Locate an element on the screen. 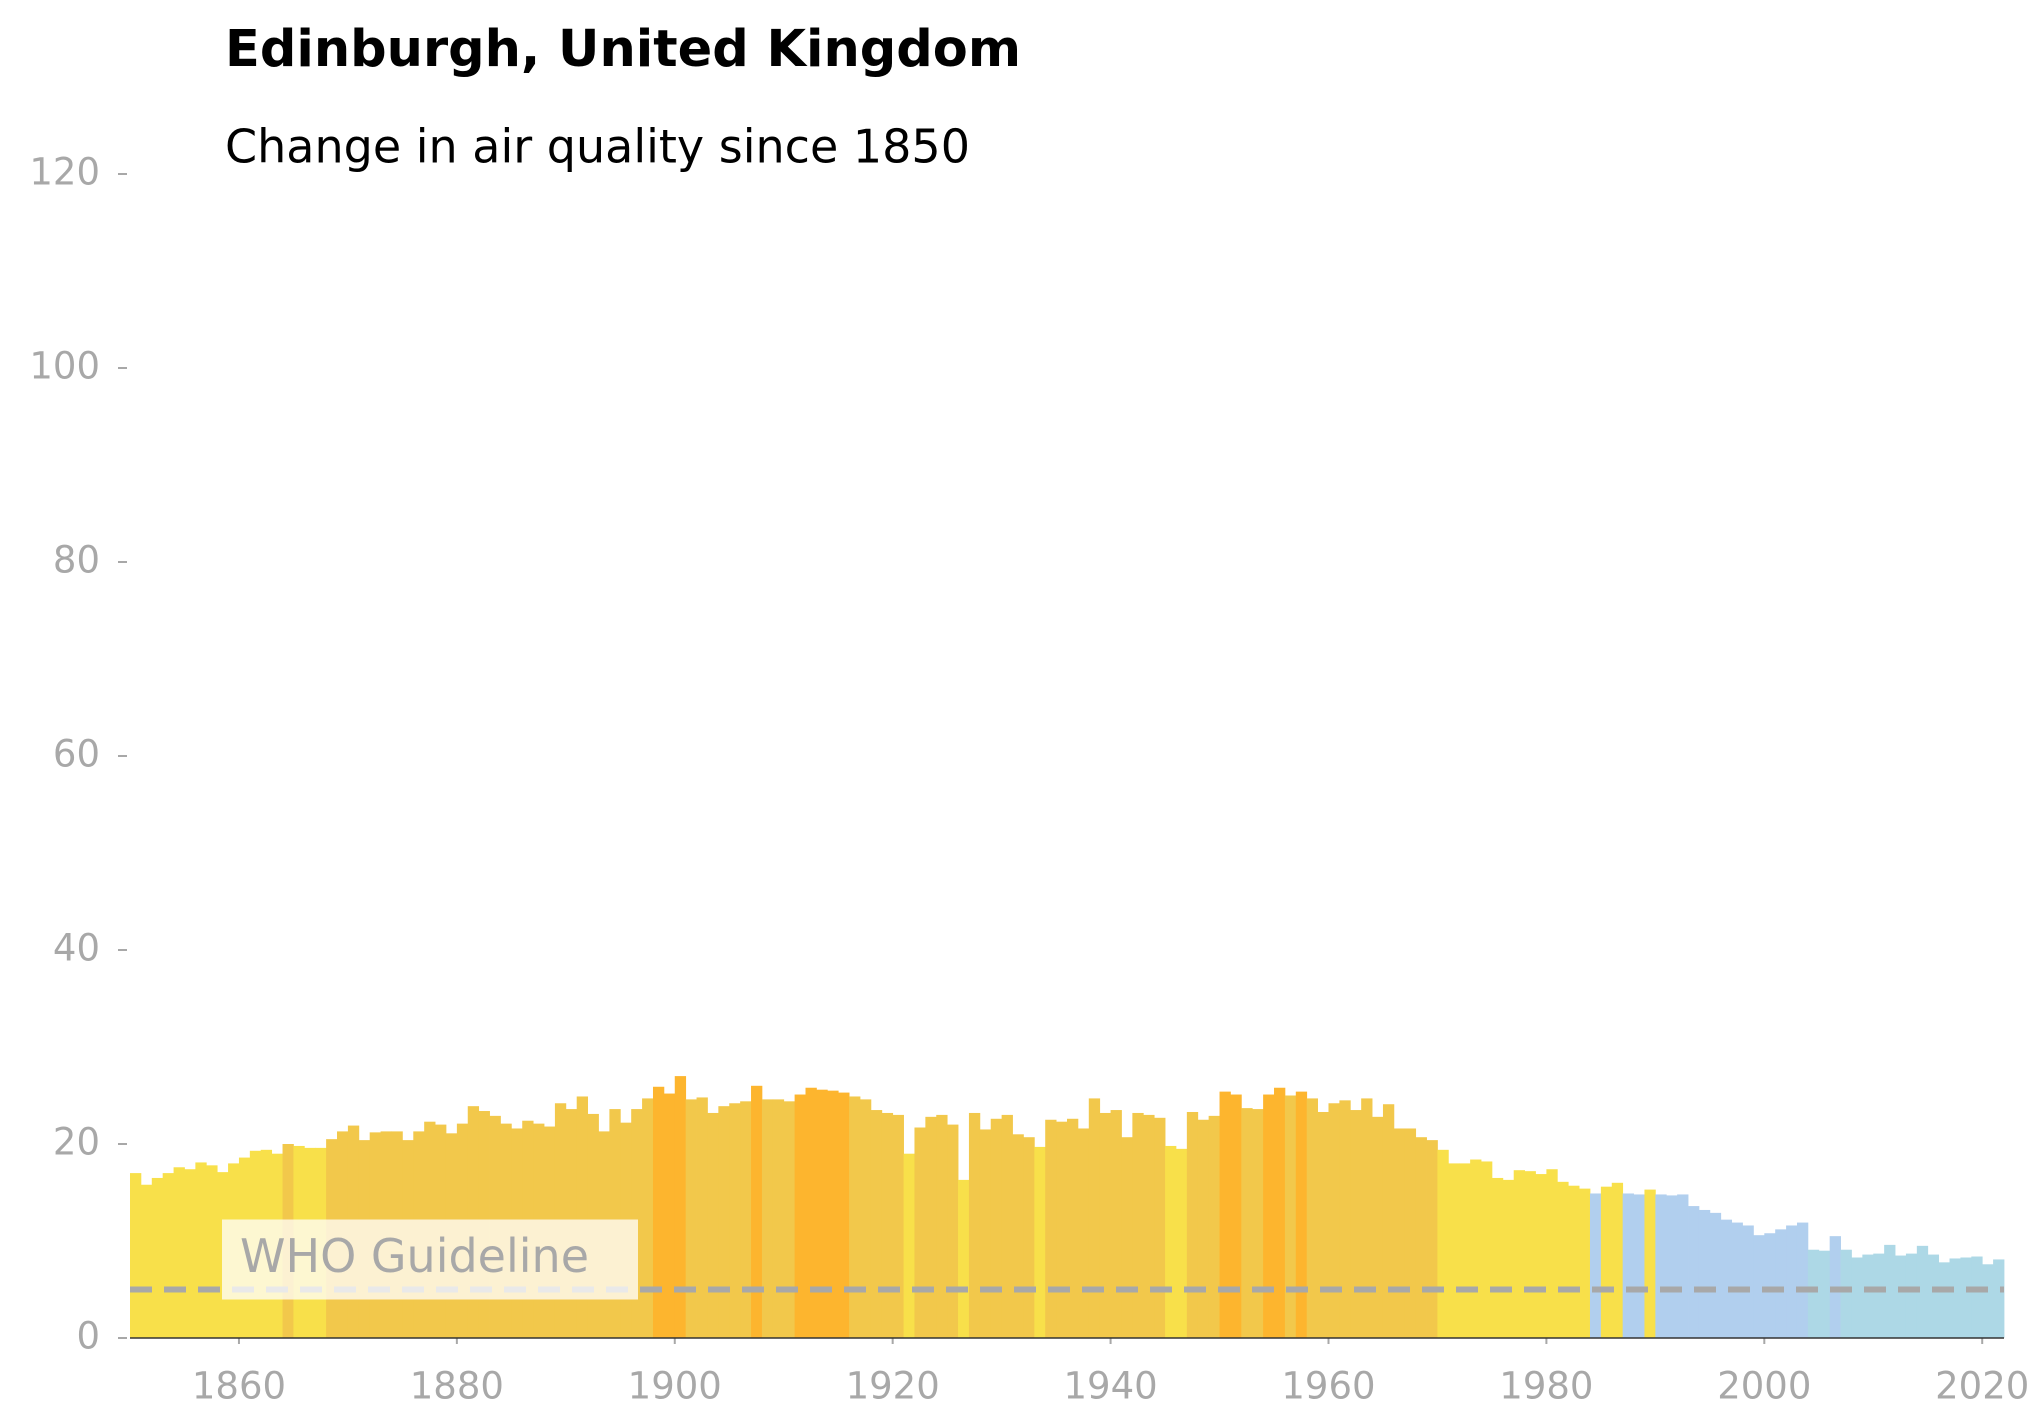  x-tick-label: 2020 is located at coordinates (1982, 1386).